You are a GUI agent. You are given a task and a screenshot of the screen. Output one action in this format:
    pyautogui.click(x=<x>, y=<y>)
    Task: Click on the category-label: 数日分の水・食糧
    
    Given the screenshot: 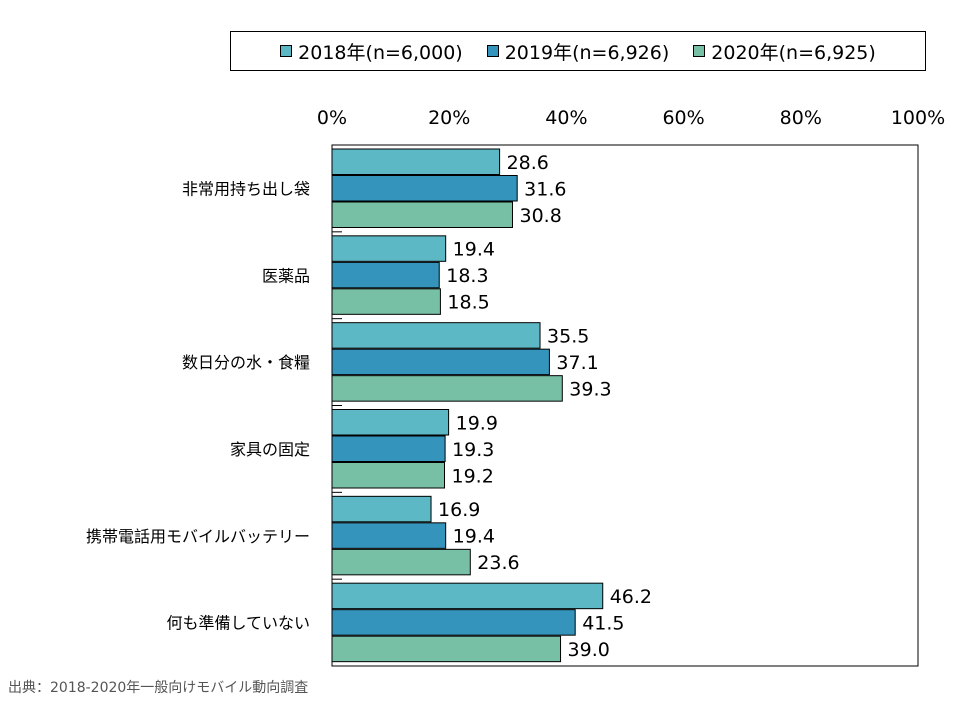 What is the action you would take?
    pyautogui.click(x=246, y=362)
    